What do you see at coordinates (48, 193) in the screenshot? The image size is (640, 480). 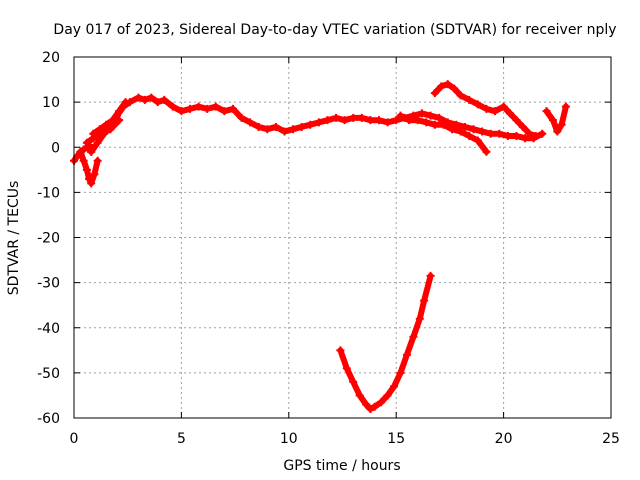 I see `y-tick-label: -10` at bounding box center [48, 193].